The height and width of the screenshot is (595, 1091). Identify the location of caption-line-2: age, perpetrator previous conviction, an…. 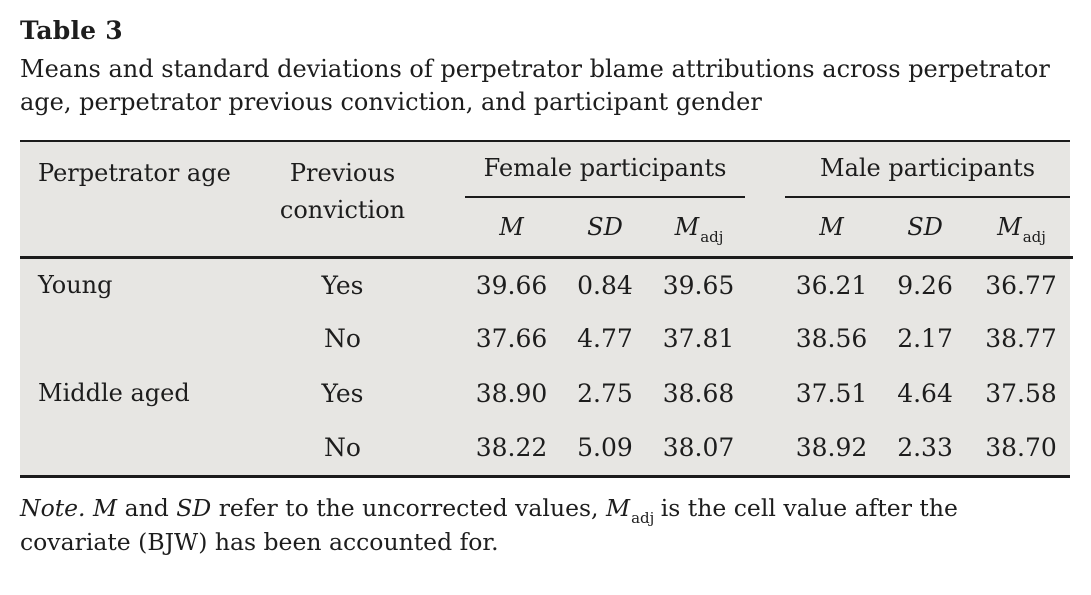
(391, 102).